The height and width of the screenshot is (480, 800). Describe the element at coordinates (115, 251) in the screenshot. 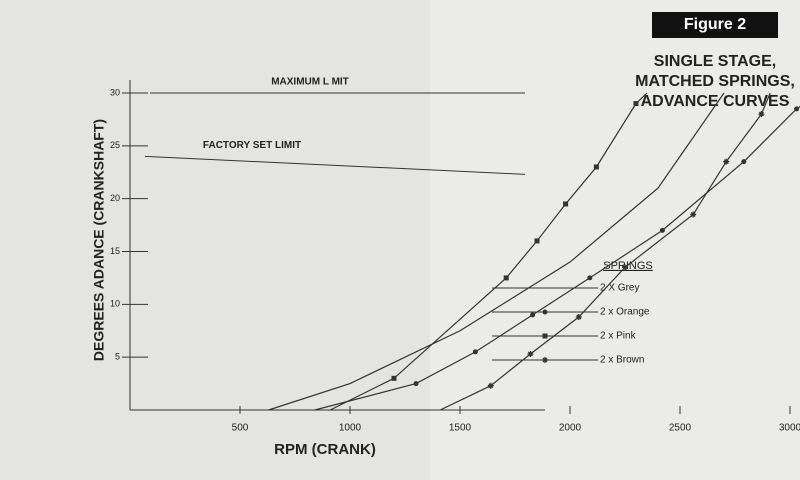

I see `y-tick-label: 15` at that location.